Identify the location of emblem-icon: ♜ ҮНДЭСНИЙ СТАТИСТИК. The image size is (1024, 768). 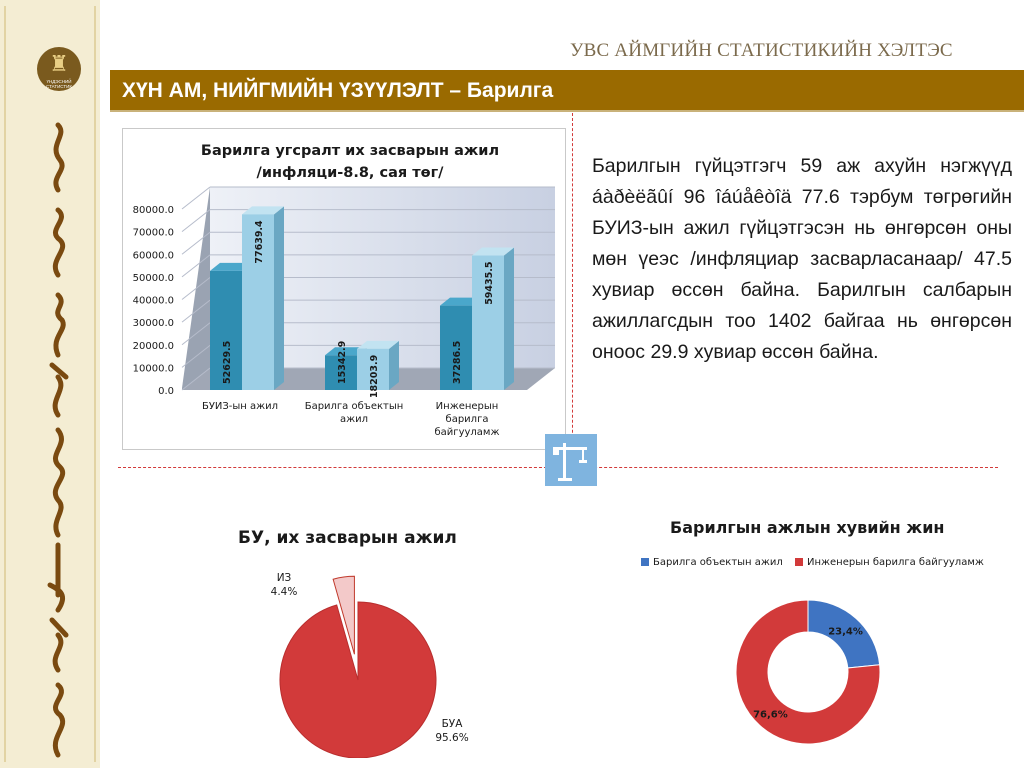
(59, 69).